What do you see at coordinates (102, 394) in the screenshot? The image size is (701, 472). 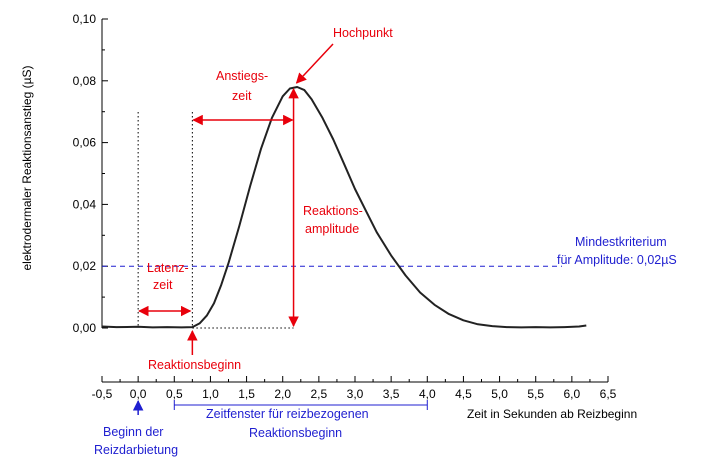 I see `x-tick-label: -0,5` at bounding box center [102, 394].